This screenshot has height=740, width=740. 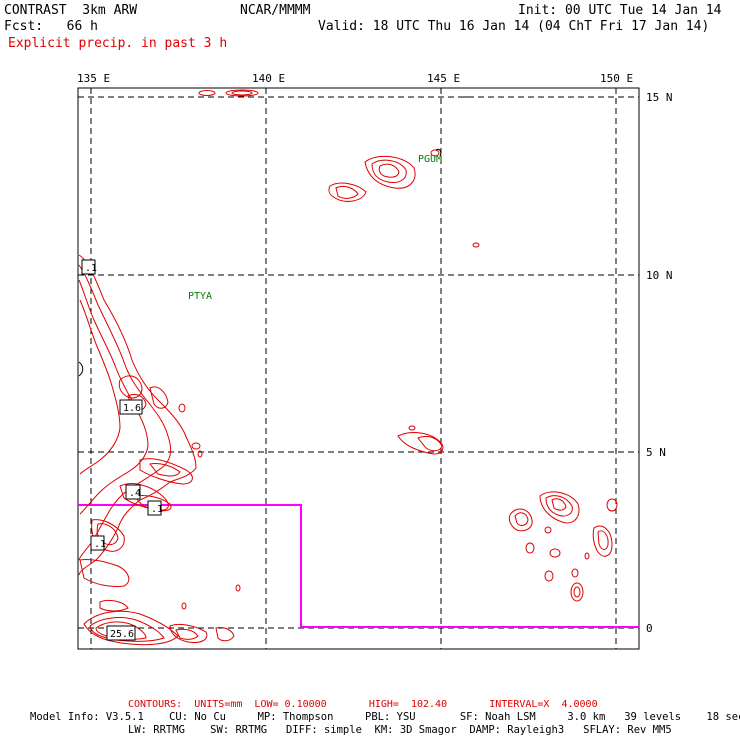 I want to click on station-pgum: PGUM, so click(x=430, y=159).